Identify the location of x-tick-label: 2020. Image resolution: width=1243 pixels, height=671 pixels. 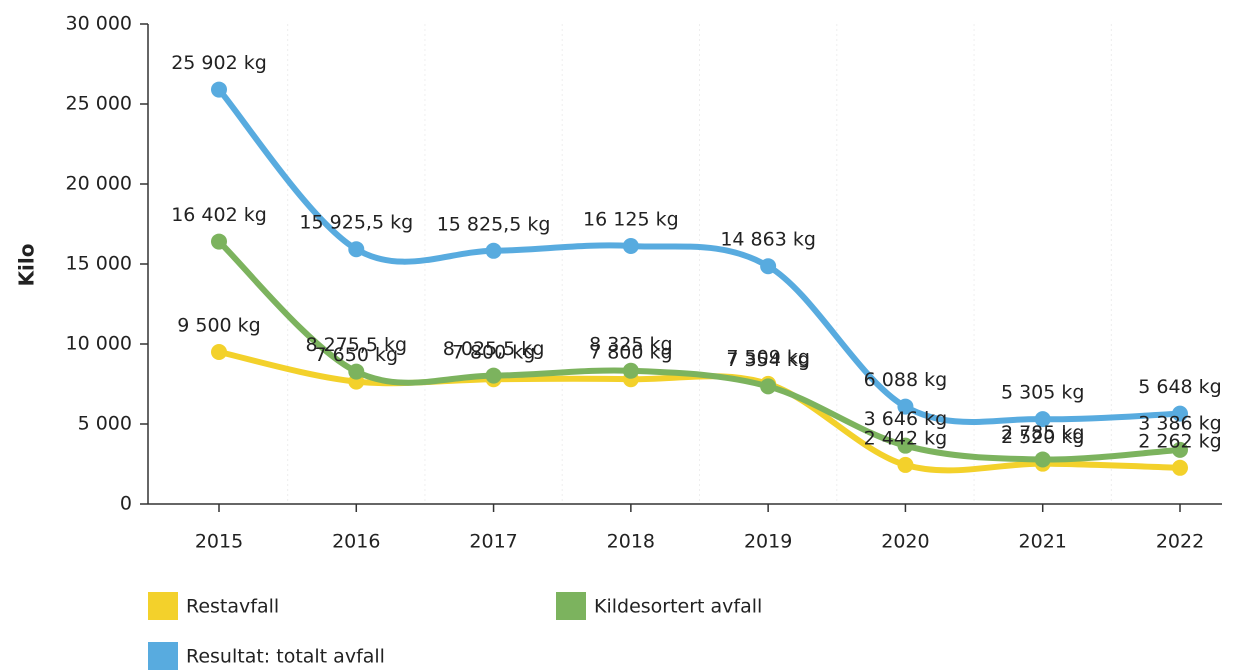
(905, 542).